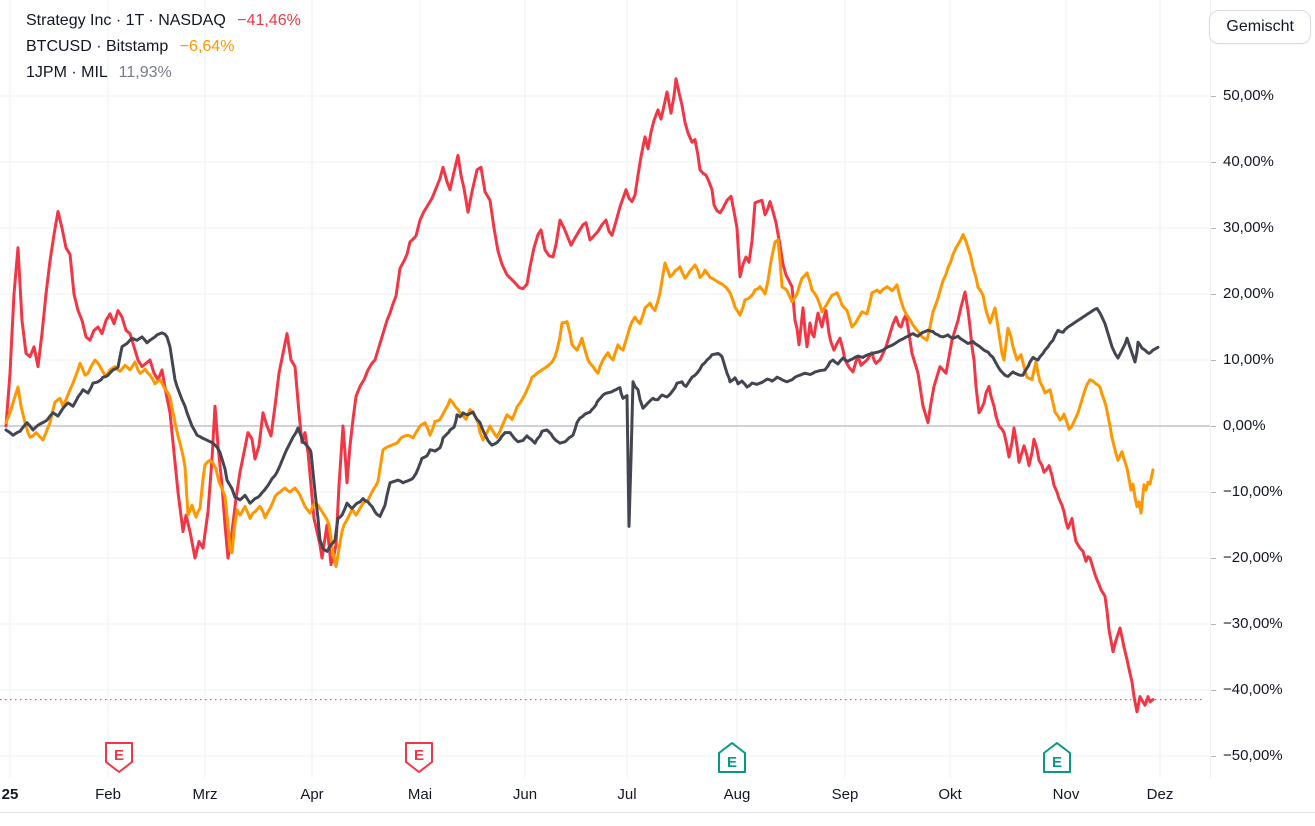  I want to click on price-axis-label: −40,00%, so click(1247, 689).